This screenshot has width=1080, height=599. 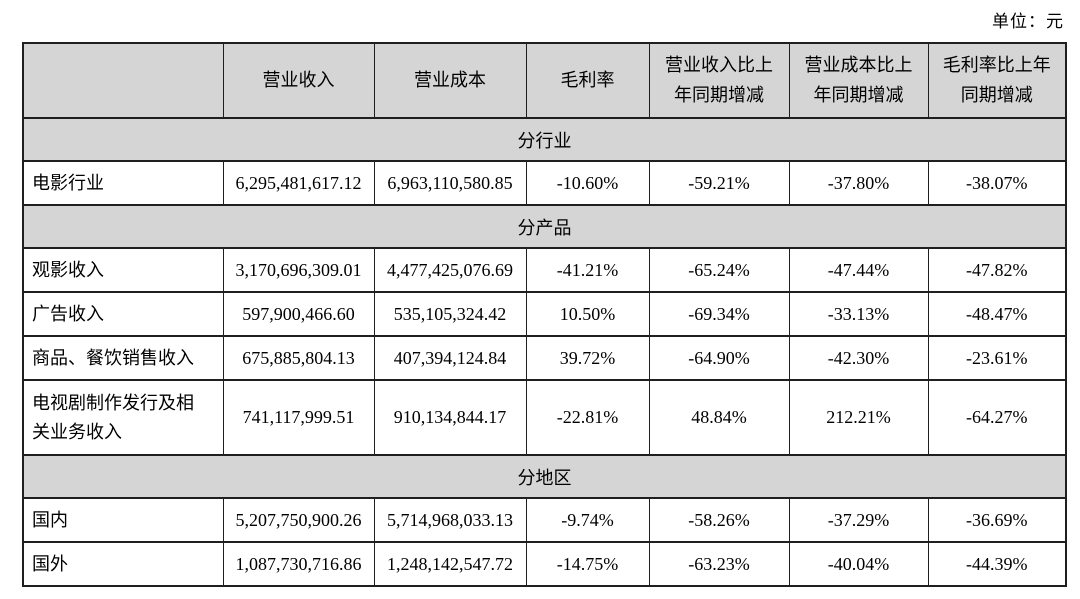 I want to click on header-revenue-yoy: 营业收入比上 年同期增减, so click(x=719, y=80).